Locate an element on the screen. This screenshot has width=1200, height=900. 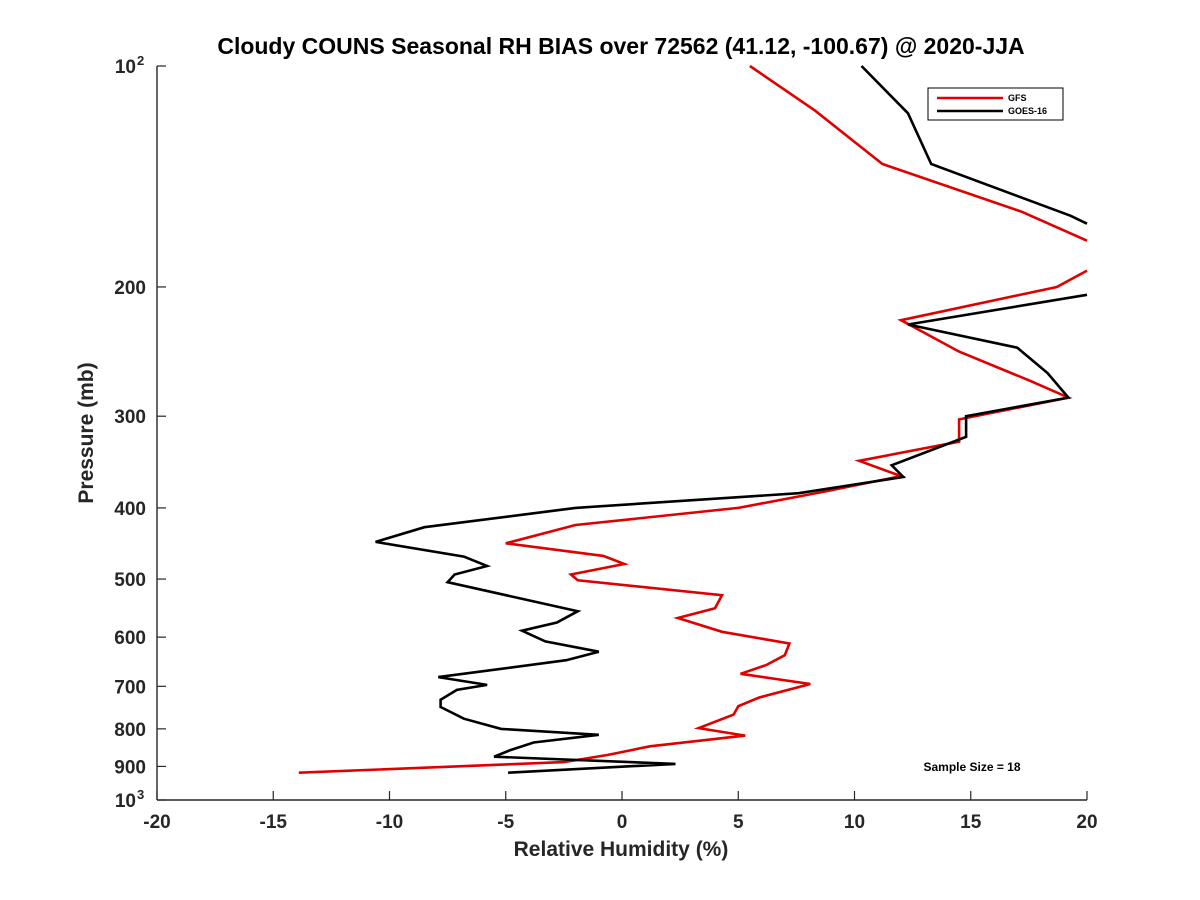
legend-label-gfs: GFS is located at coordinates (1017, 98).